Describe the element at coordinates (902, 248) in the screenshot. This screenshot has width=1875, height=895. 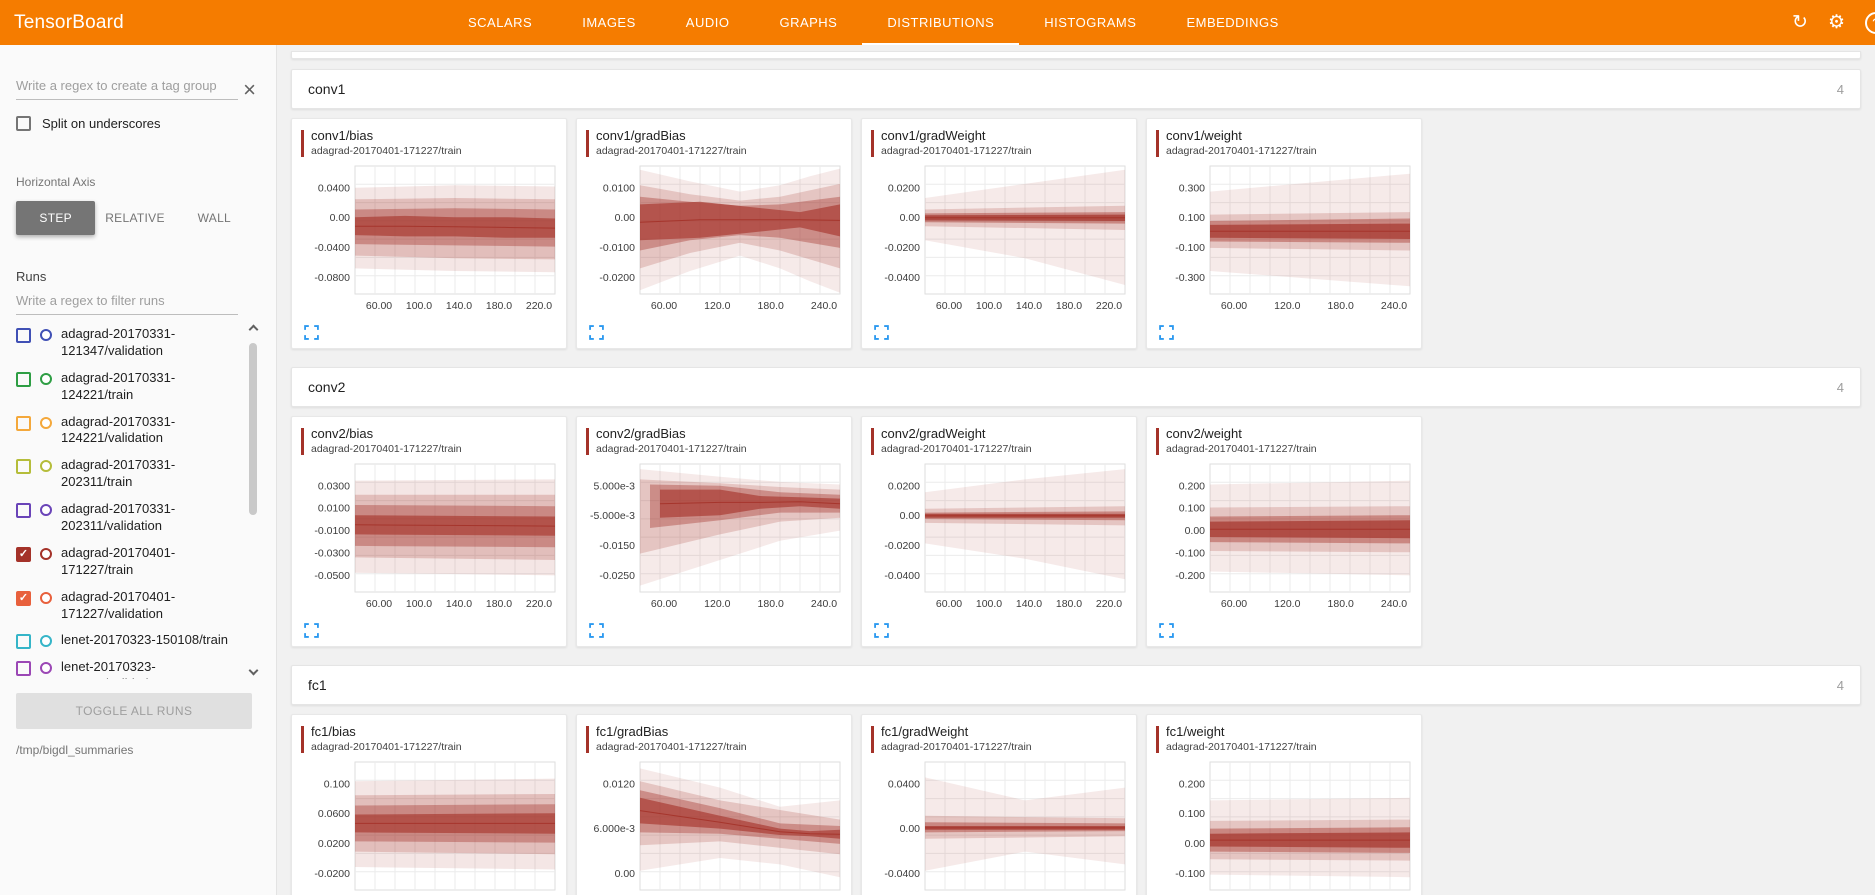
I see `svg-text: -0.0200` at that location.